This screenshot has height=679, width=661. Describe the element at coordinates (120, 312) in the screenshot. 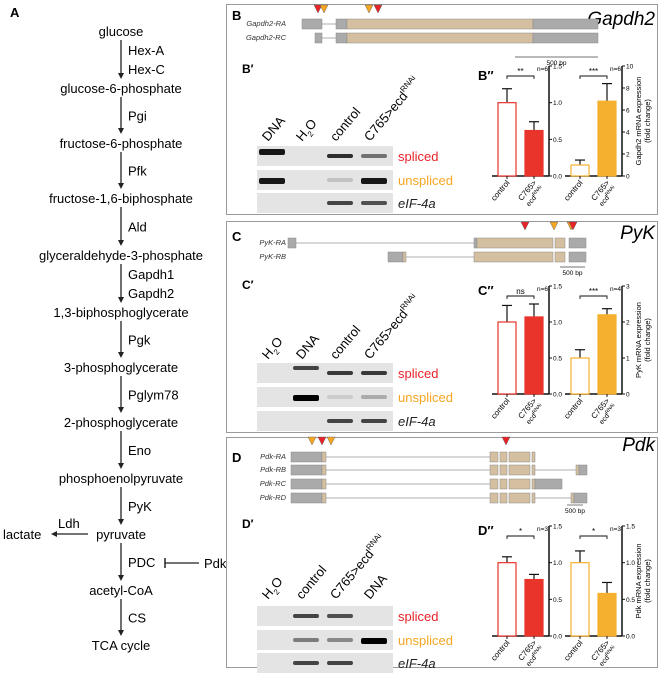

I see `metabolite-5: 1,3-biphosphoglycerate` at that location.